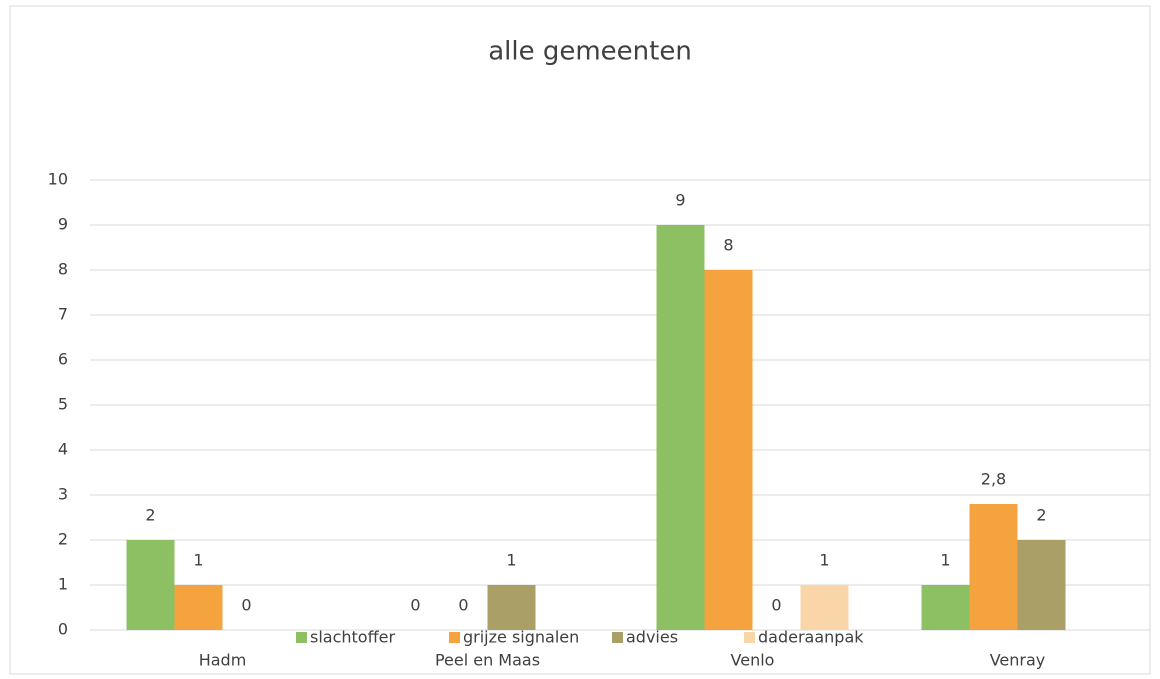  Describe the element at coordinates (63, 539) in the screenshot. I see `y-tick-label: 2` at that location.